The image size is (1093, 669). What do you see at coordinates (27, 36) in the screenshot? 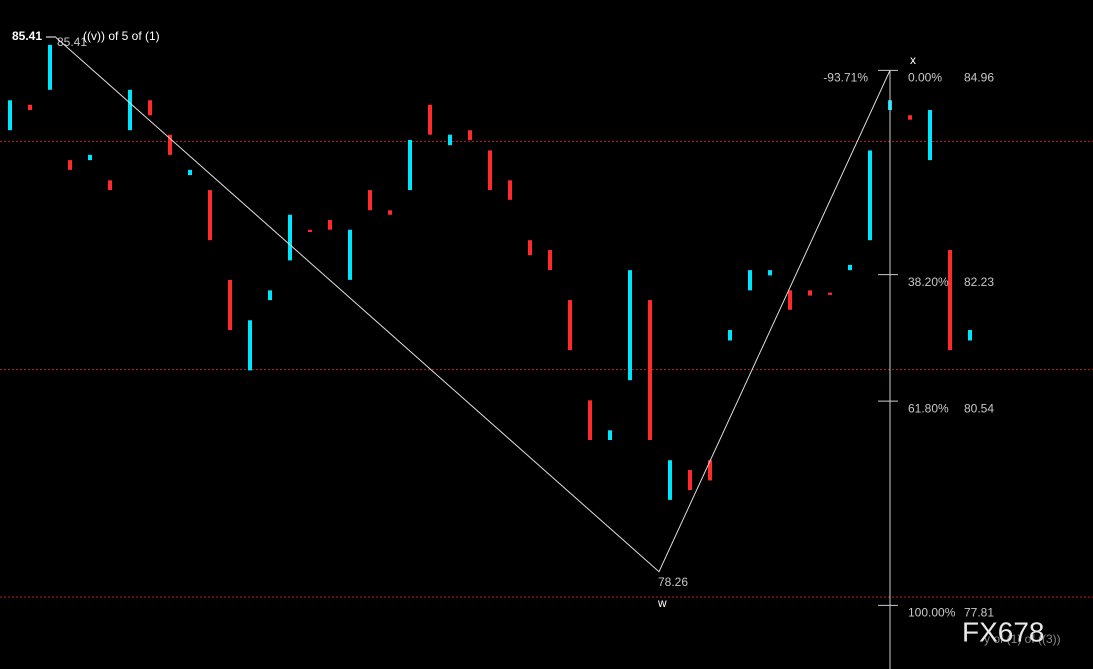
I see `high-bold-label: 85.41` at bounding box center [27, 36].